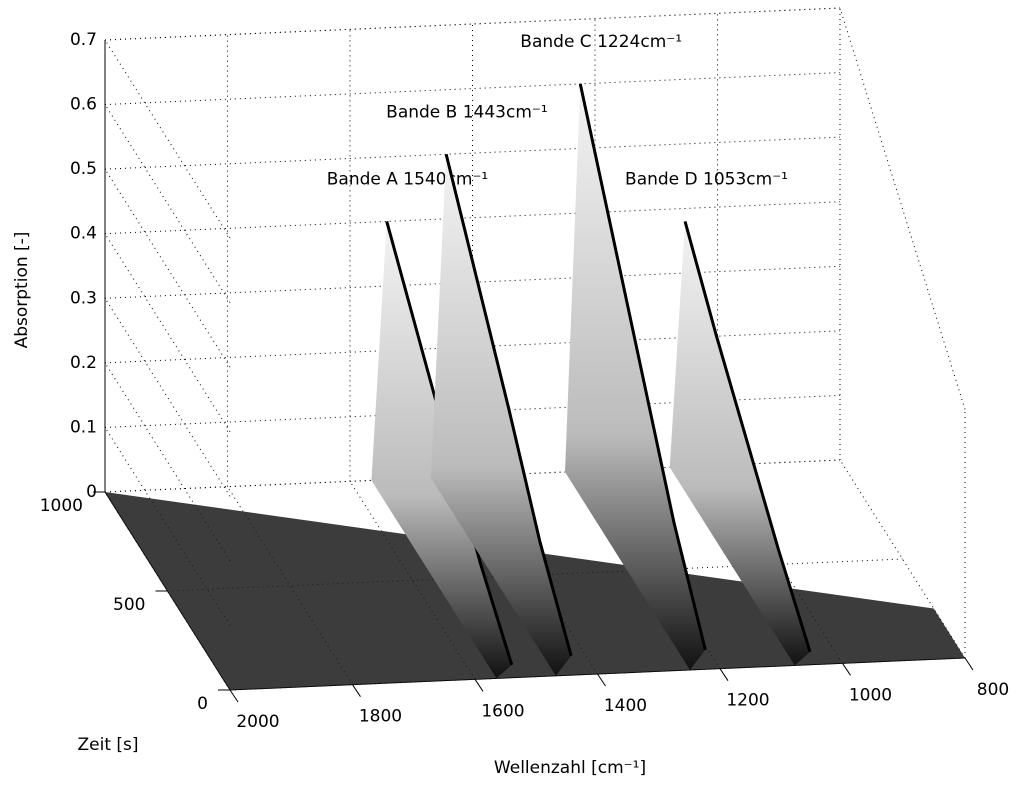 This screenshot has width=1021, height=788. What do you see at coordinates (83, 40) in the screenshot?
I see `z-tick-label: 0.7` at bounding box center [83, 40].